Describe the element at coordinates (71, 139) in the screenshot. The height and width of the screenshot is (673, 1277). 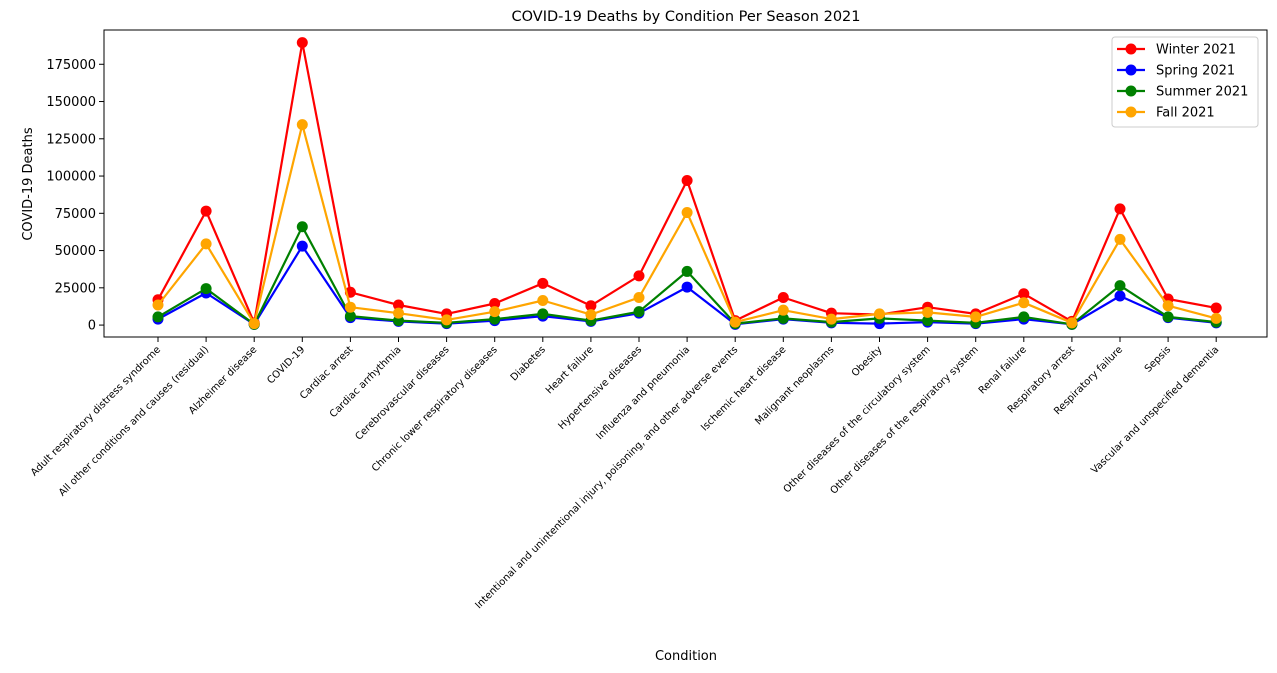
I see `y-tick-label: 125000` at that location.